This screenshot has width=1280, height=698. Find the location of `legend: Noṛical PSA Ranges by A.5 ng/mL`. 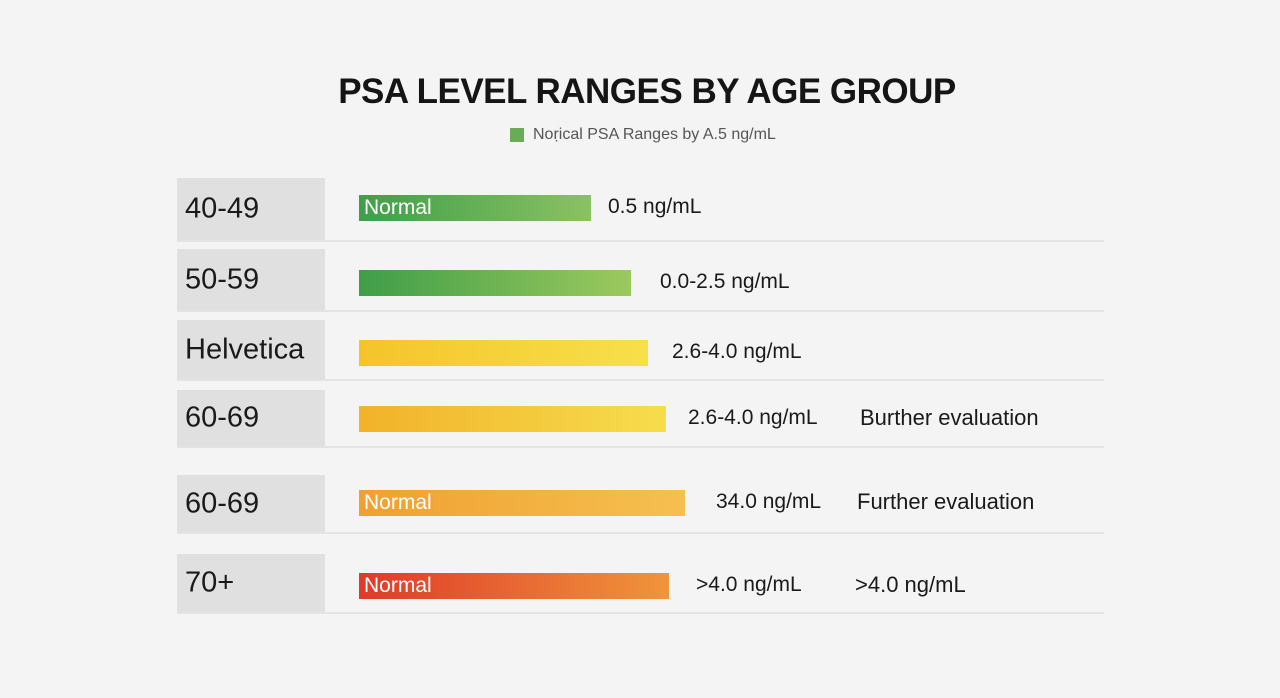

legend: Noṛical PSA Ranges by A.5 ng/mL is located at coordinates (643, 135).